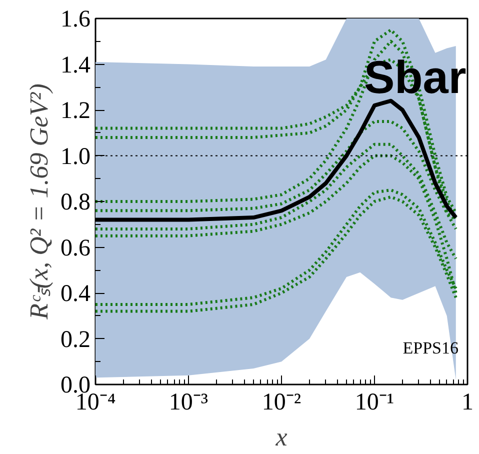  What do you see at coordinates (468, 403) in the screenshot?
I see `x-tick-label: 1` at bounding box center [468, 403].